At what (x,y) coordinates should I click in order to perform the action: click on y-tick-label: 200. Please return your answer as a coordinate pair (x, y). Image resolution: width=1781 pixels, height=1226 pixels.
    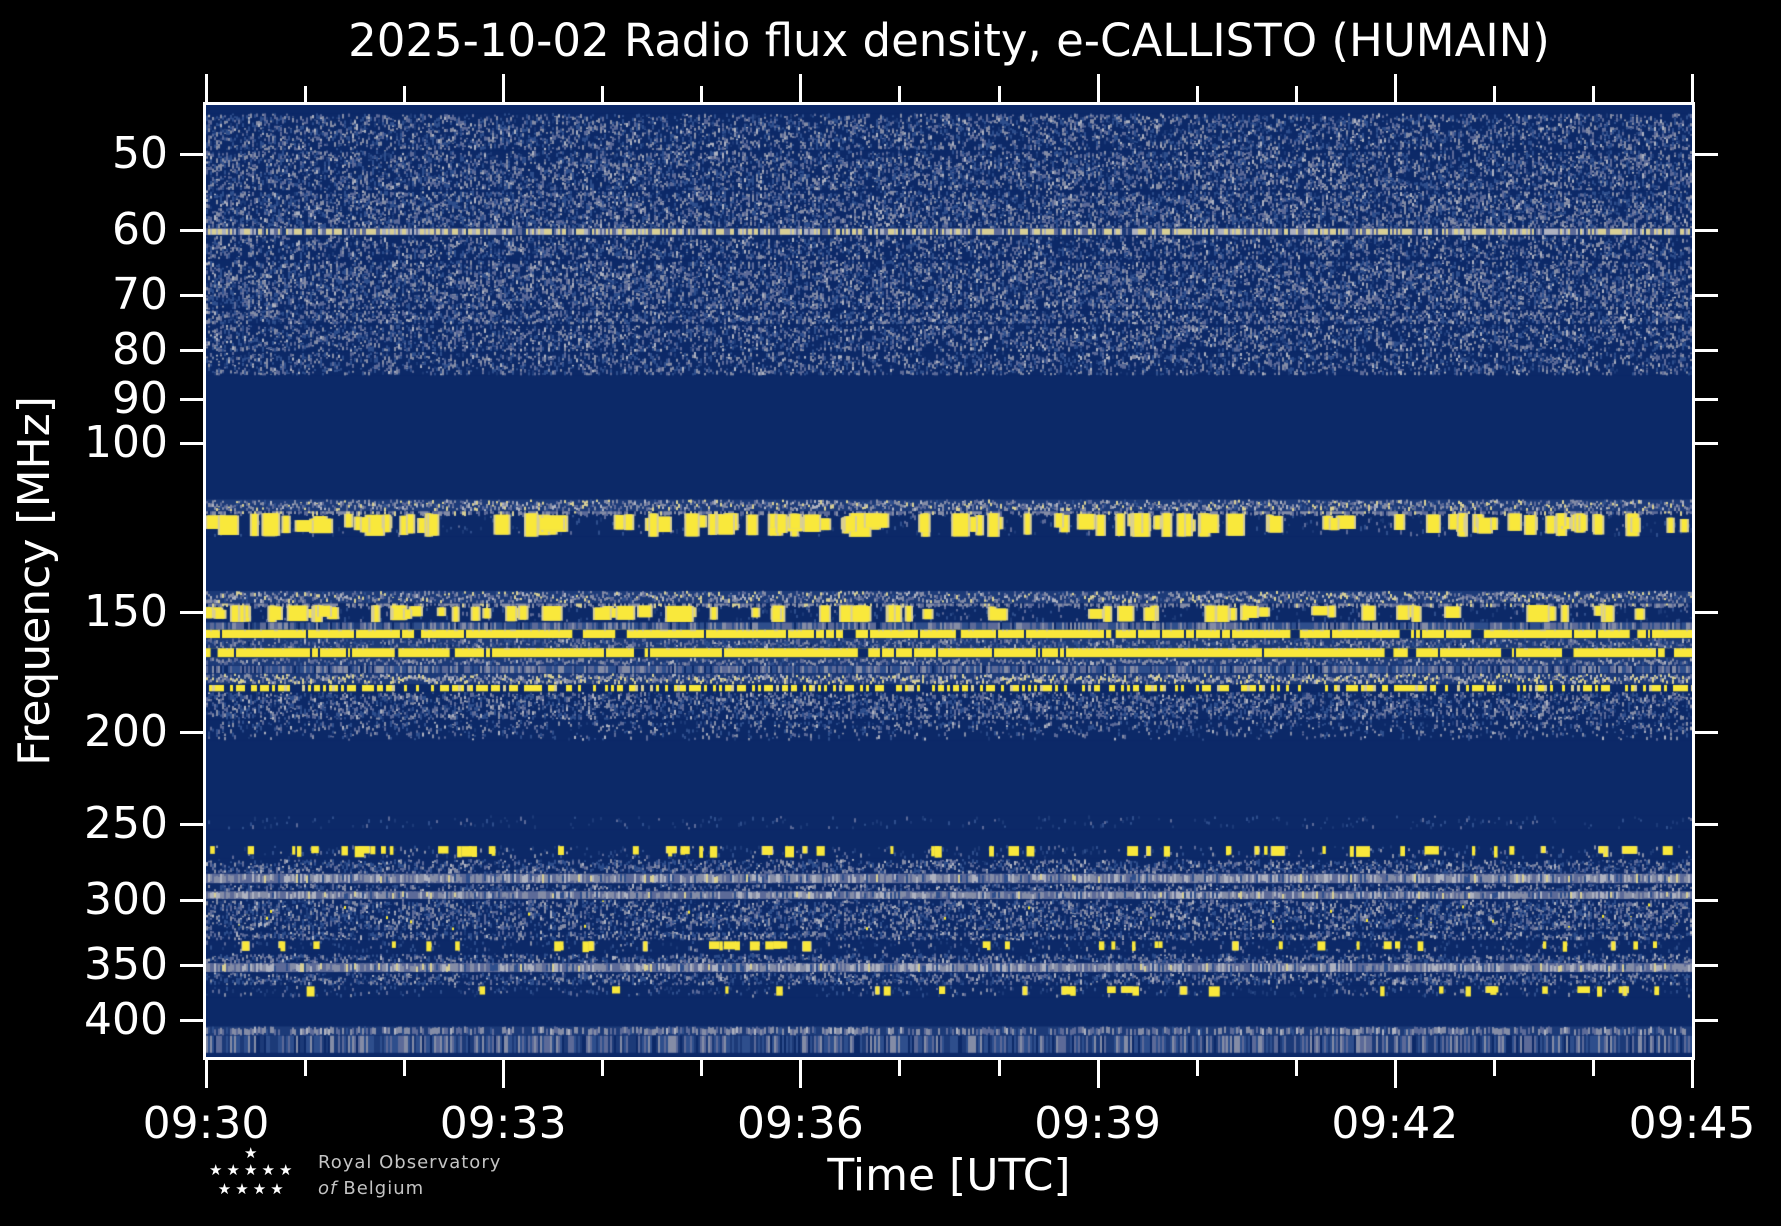
    Looking at the image, I should click on (126, 731).